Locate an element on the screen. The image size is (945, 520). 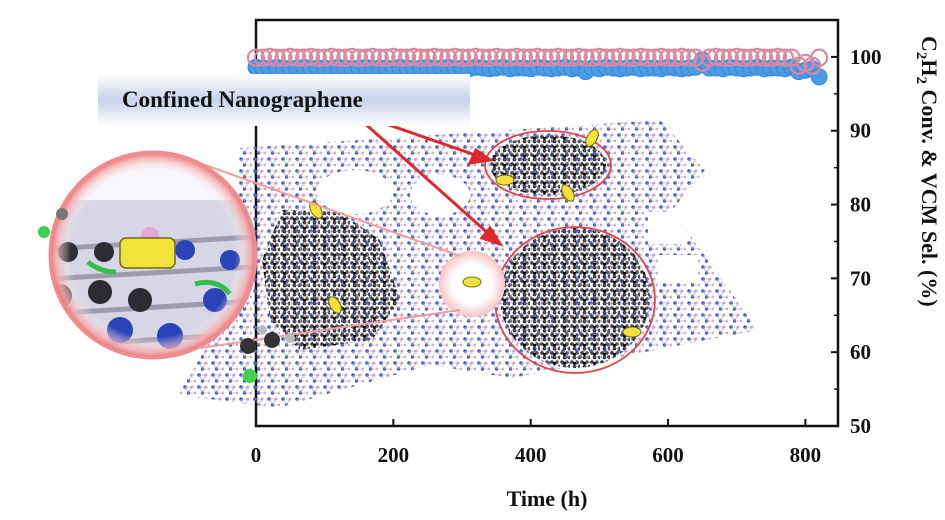
highlight-circle is located at coordinates (548, 165).